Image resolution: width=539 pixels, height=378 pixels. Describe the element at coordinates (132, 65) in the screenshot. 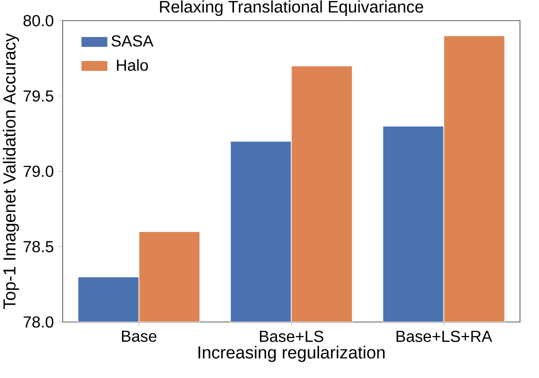

I see `legend-label: Halo` at that location.